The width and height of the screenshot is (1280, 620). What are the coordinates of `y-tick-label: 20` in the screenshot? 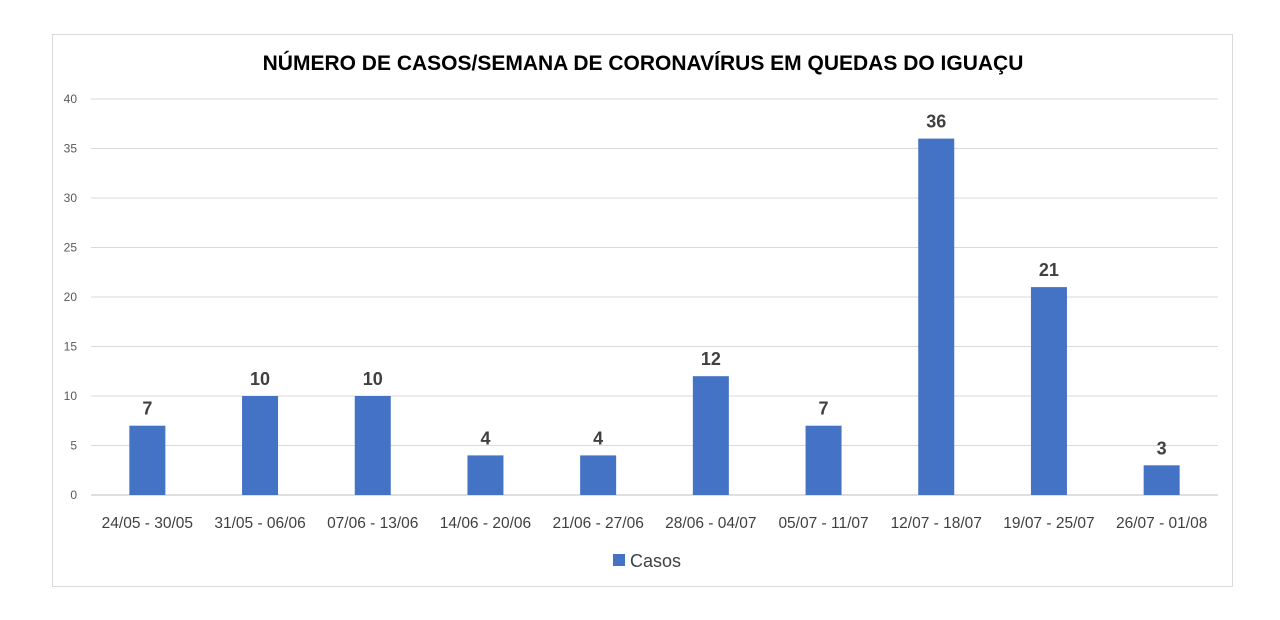 It's located at (71, 297).